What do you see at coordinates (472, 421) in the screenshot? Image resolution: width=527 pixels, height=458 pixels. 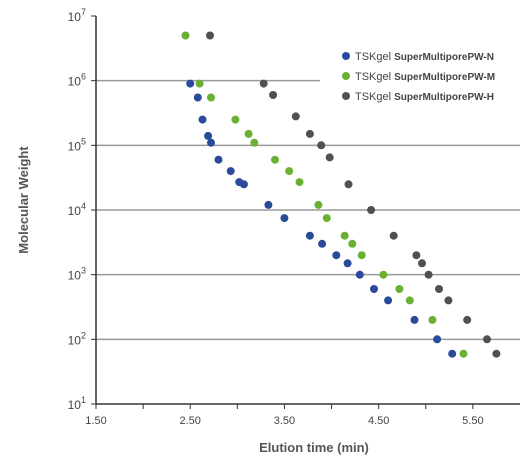 I see `x-tick-label-4: 5.50` at bounding box center [472, 421].